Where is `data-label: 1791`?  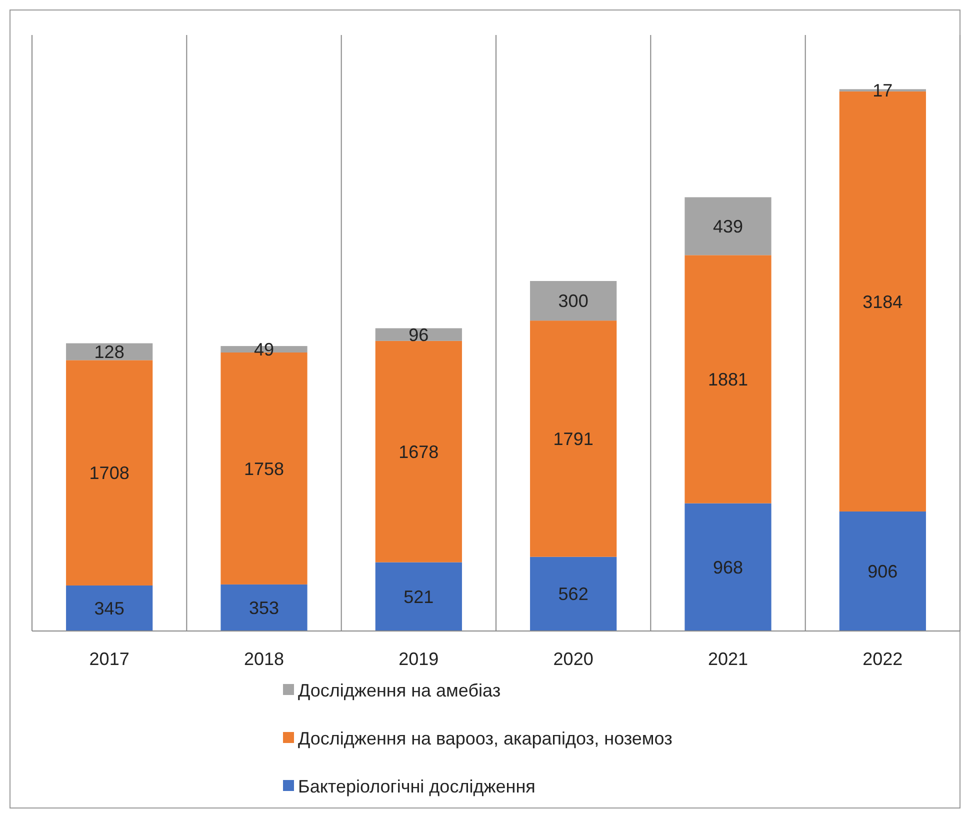
data-label: 1791 is located at coordinates (573, 439).